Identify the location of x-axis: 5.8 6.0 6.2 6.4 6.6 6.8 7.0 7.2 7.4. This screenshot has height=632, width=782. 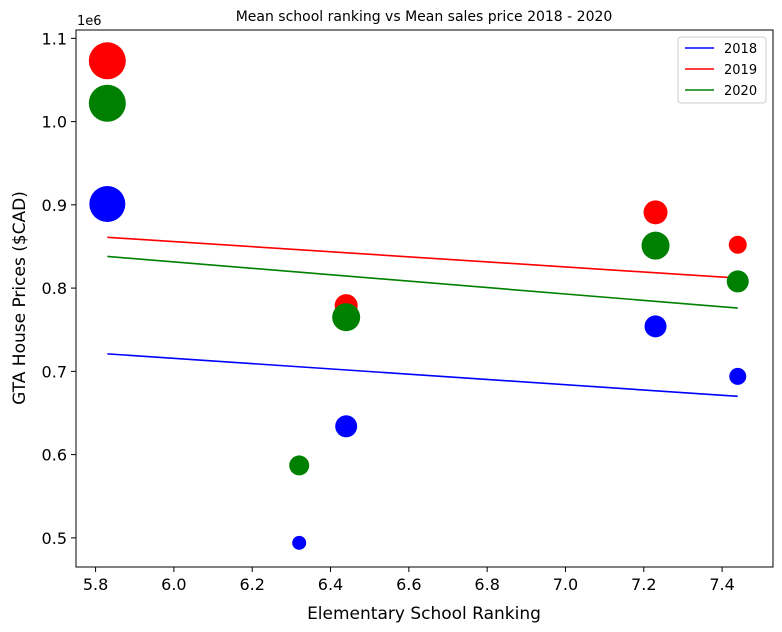
(409, 580).